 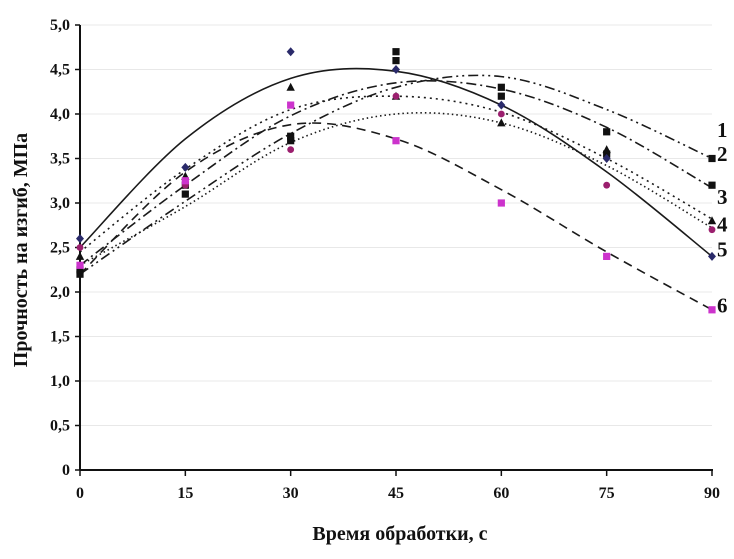 I want to click on series-label-4: 4, so click(x=722, y=224).